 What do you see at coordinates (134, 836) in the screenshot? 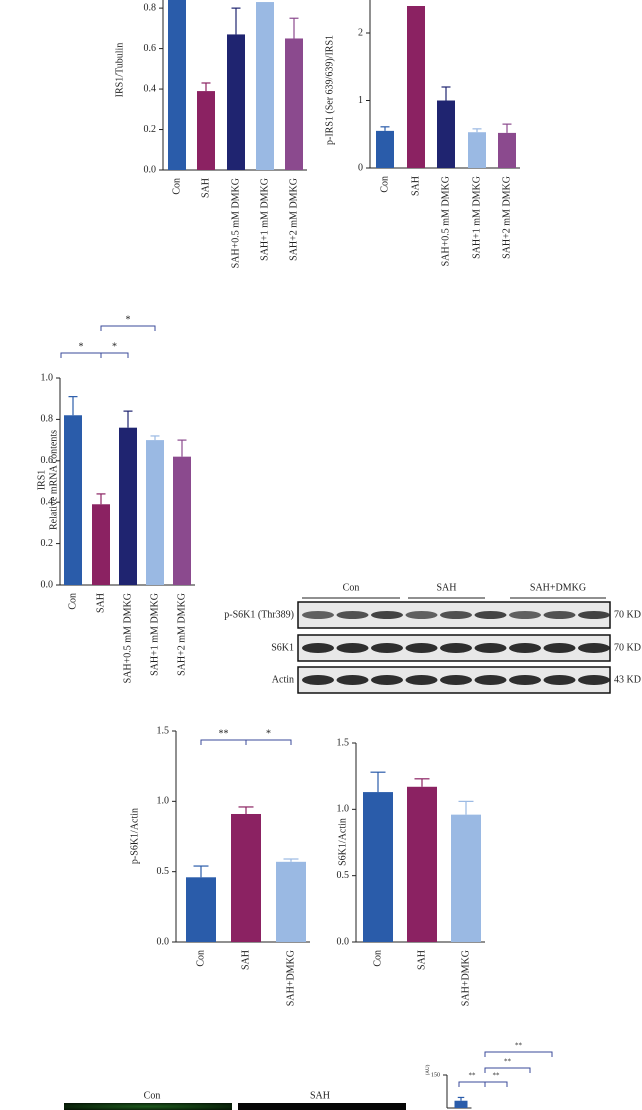
I see `y-axis-label: p-S6K1/Actin` at bounding box center [134, 836].